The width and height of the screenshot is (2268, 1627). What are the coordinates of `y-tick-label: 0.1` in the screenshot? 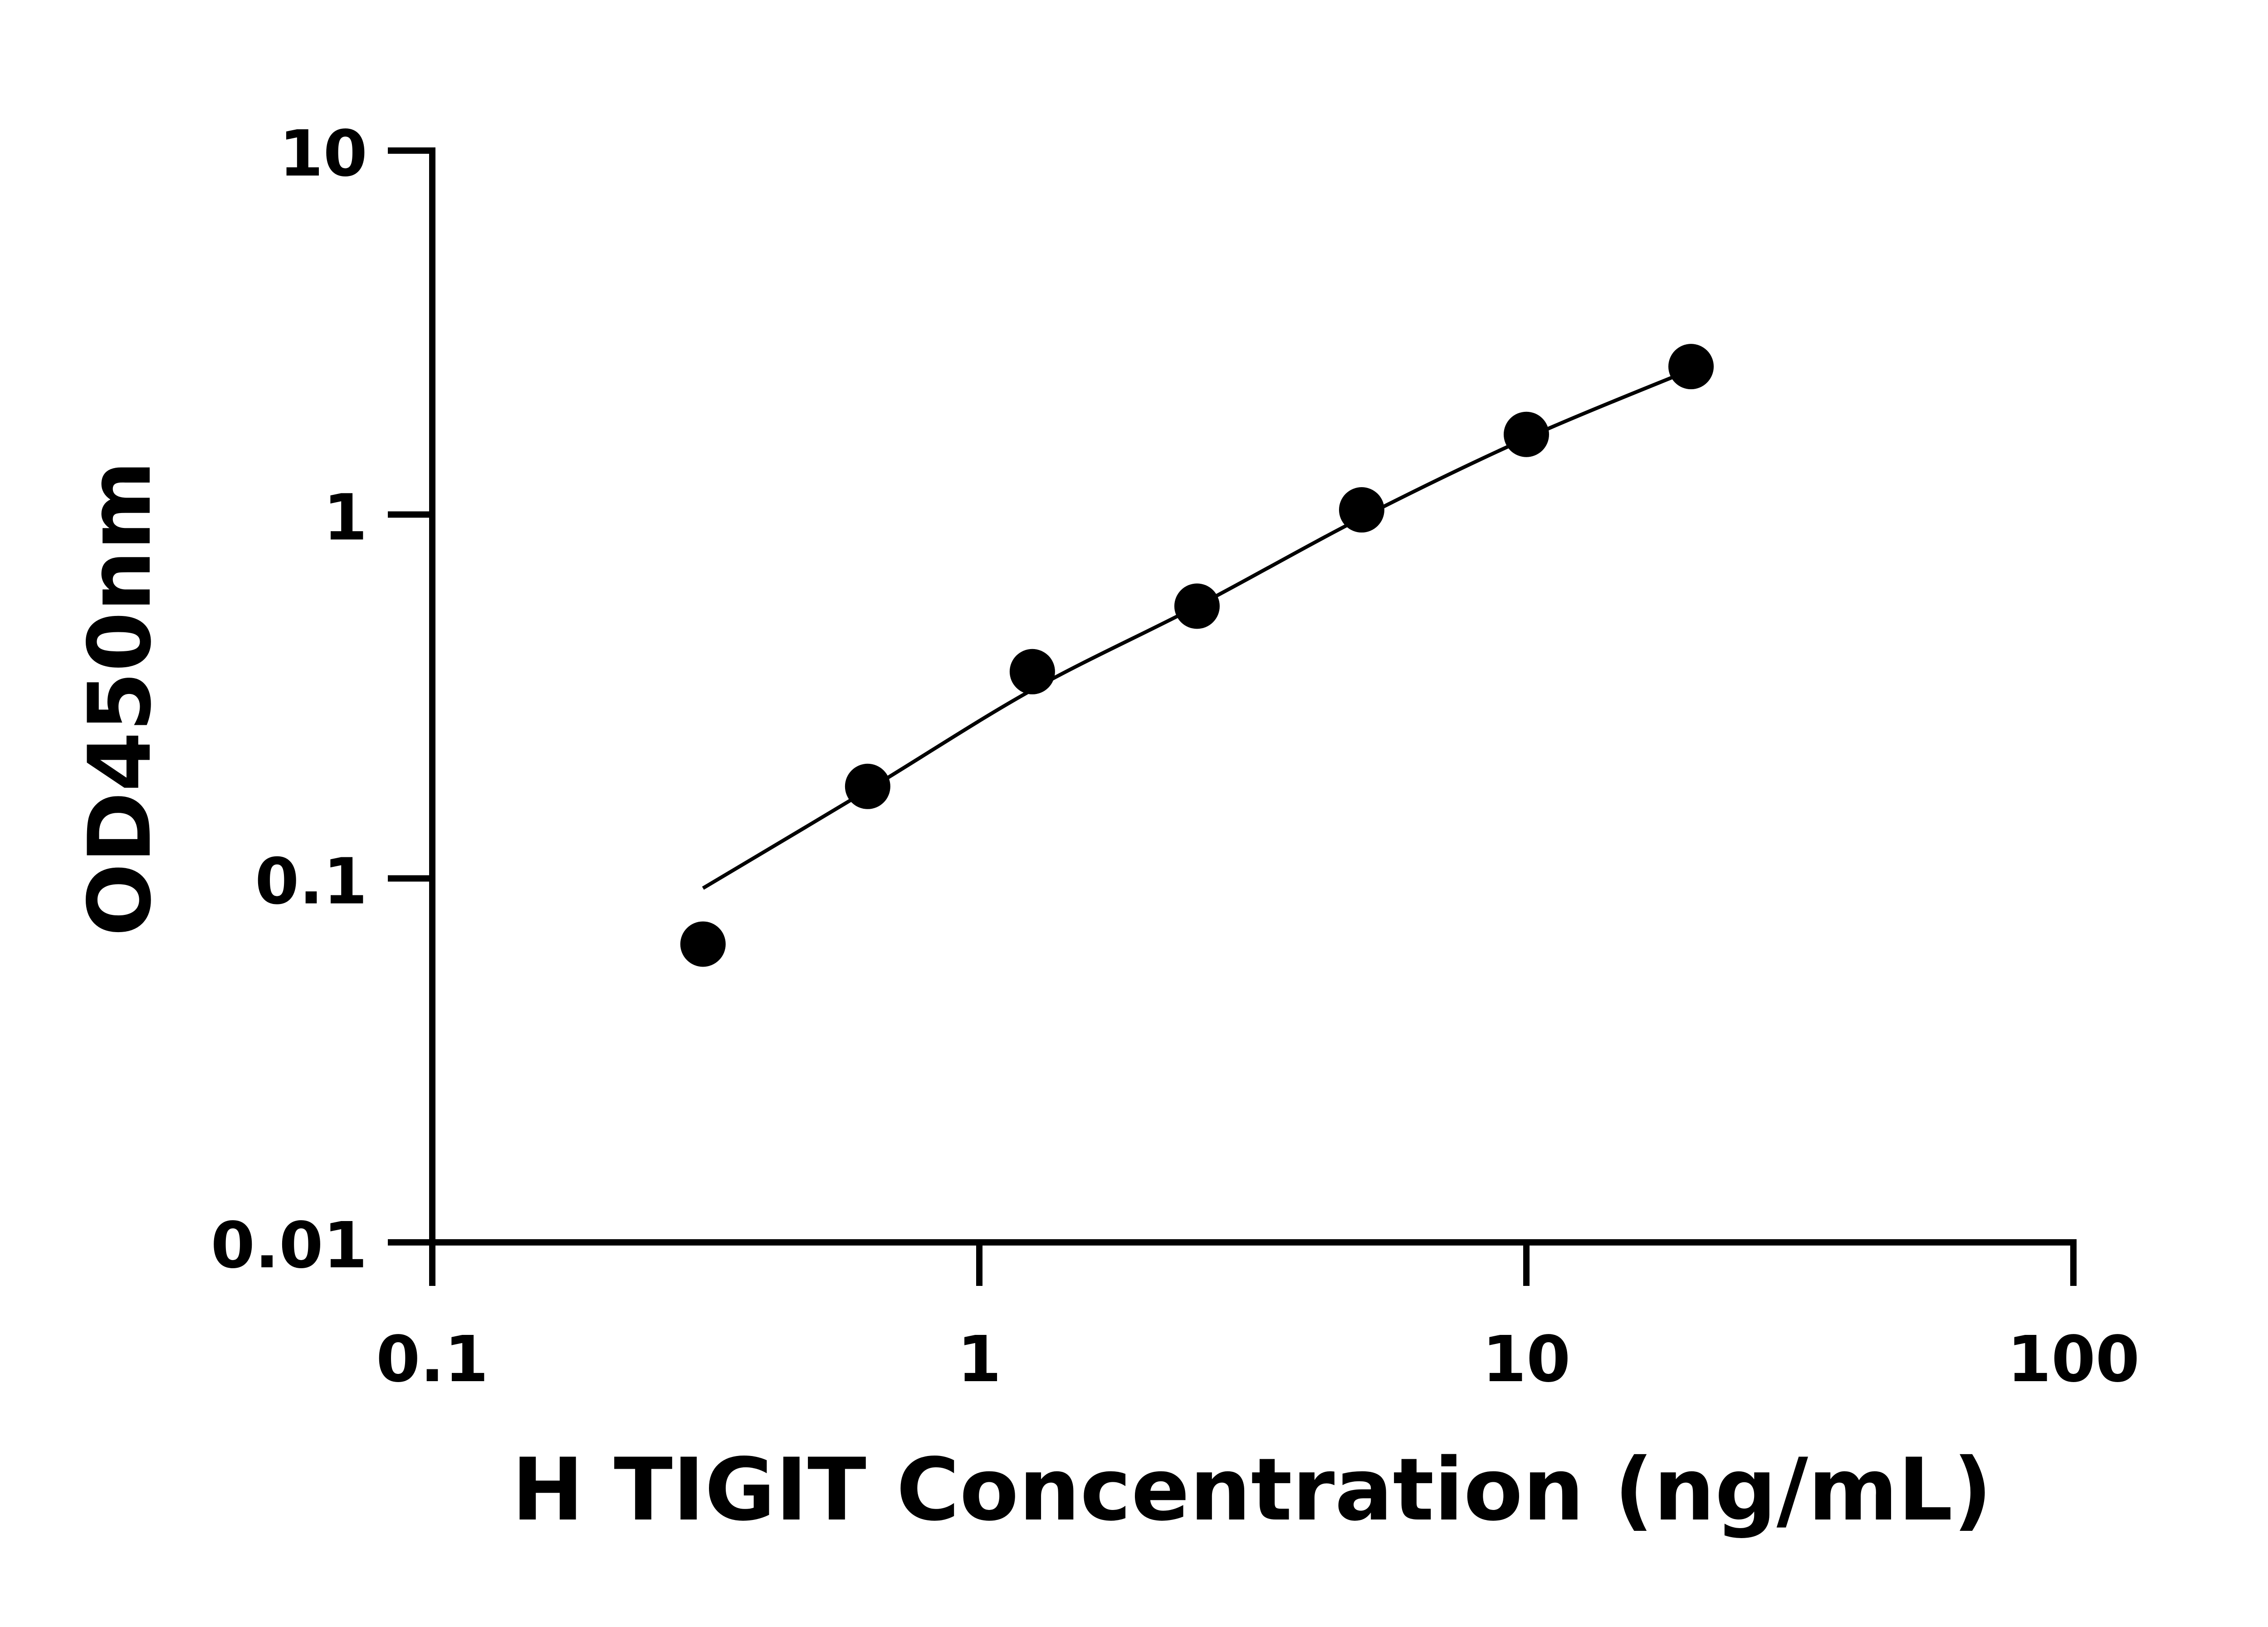 It's located at (311, 882).